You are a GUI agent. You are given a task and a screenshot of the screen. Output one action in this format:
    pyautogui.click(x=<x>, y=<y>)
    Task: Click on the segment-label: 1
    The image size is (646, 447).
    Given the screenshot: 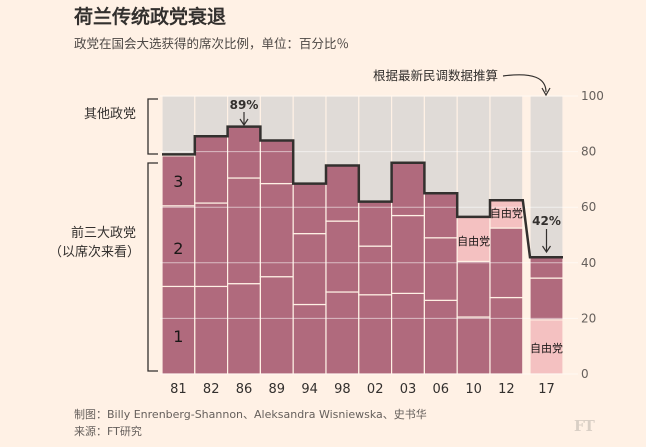 What is the action you would take?
    pyautogui.click(x=178, y=336)
    